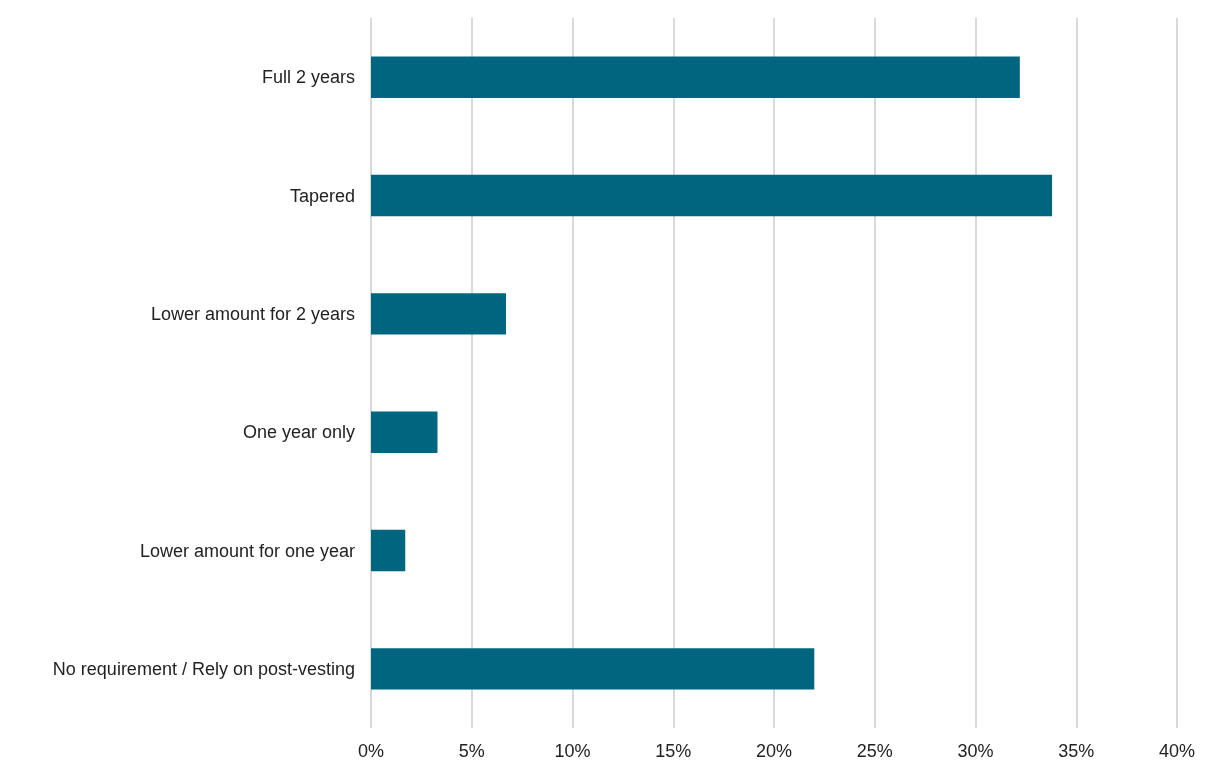  I want to click on x-tick-label: 5%, so click(471, 751).